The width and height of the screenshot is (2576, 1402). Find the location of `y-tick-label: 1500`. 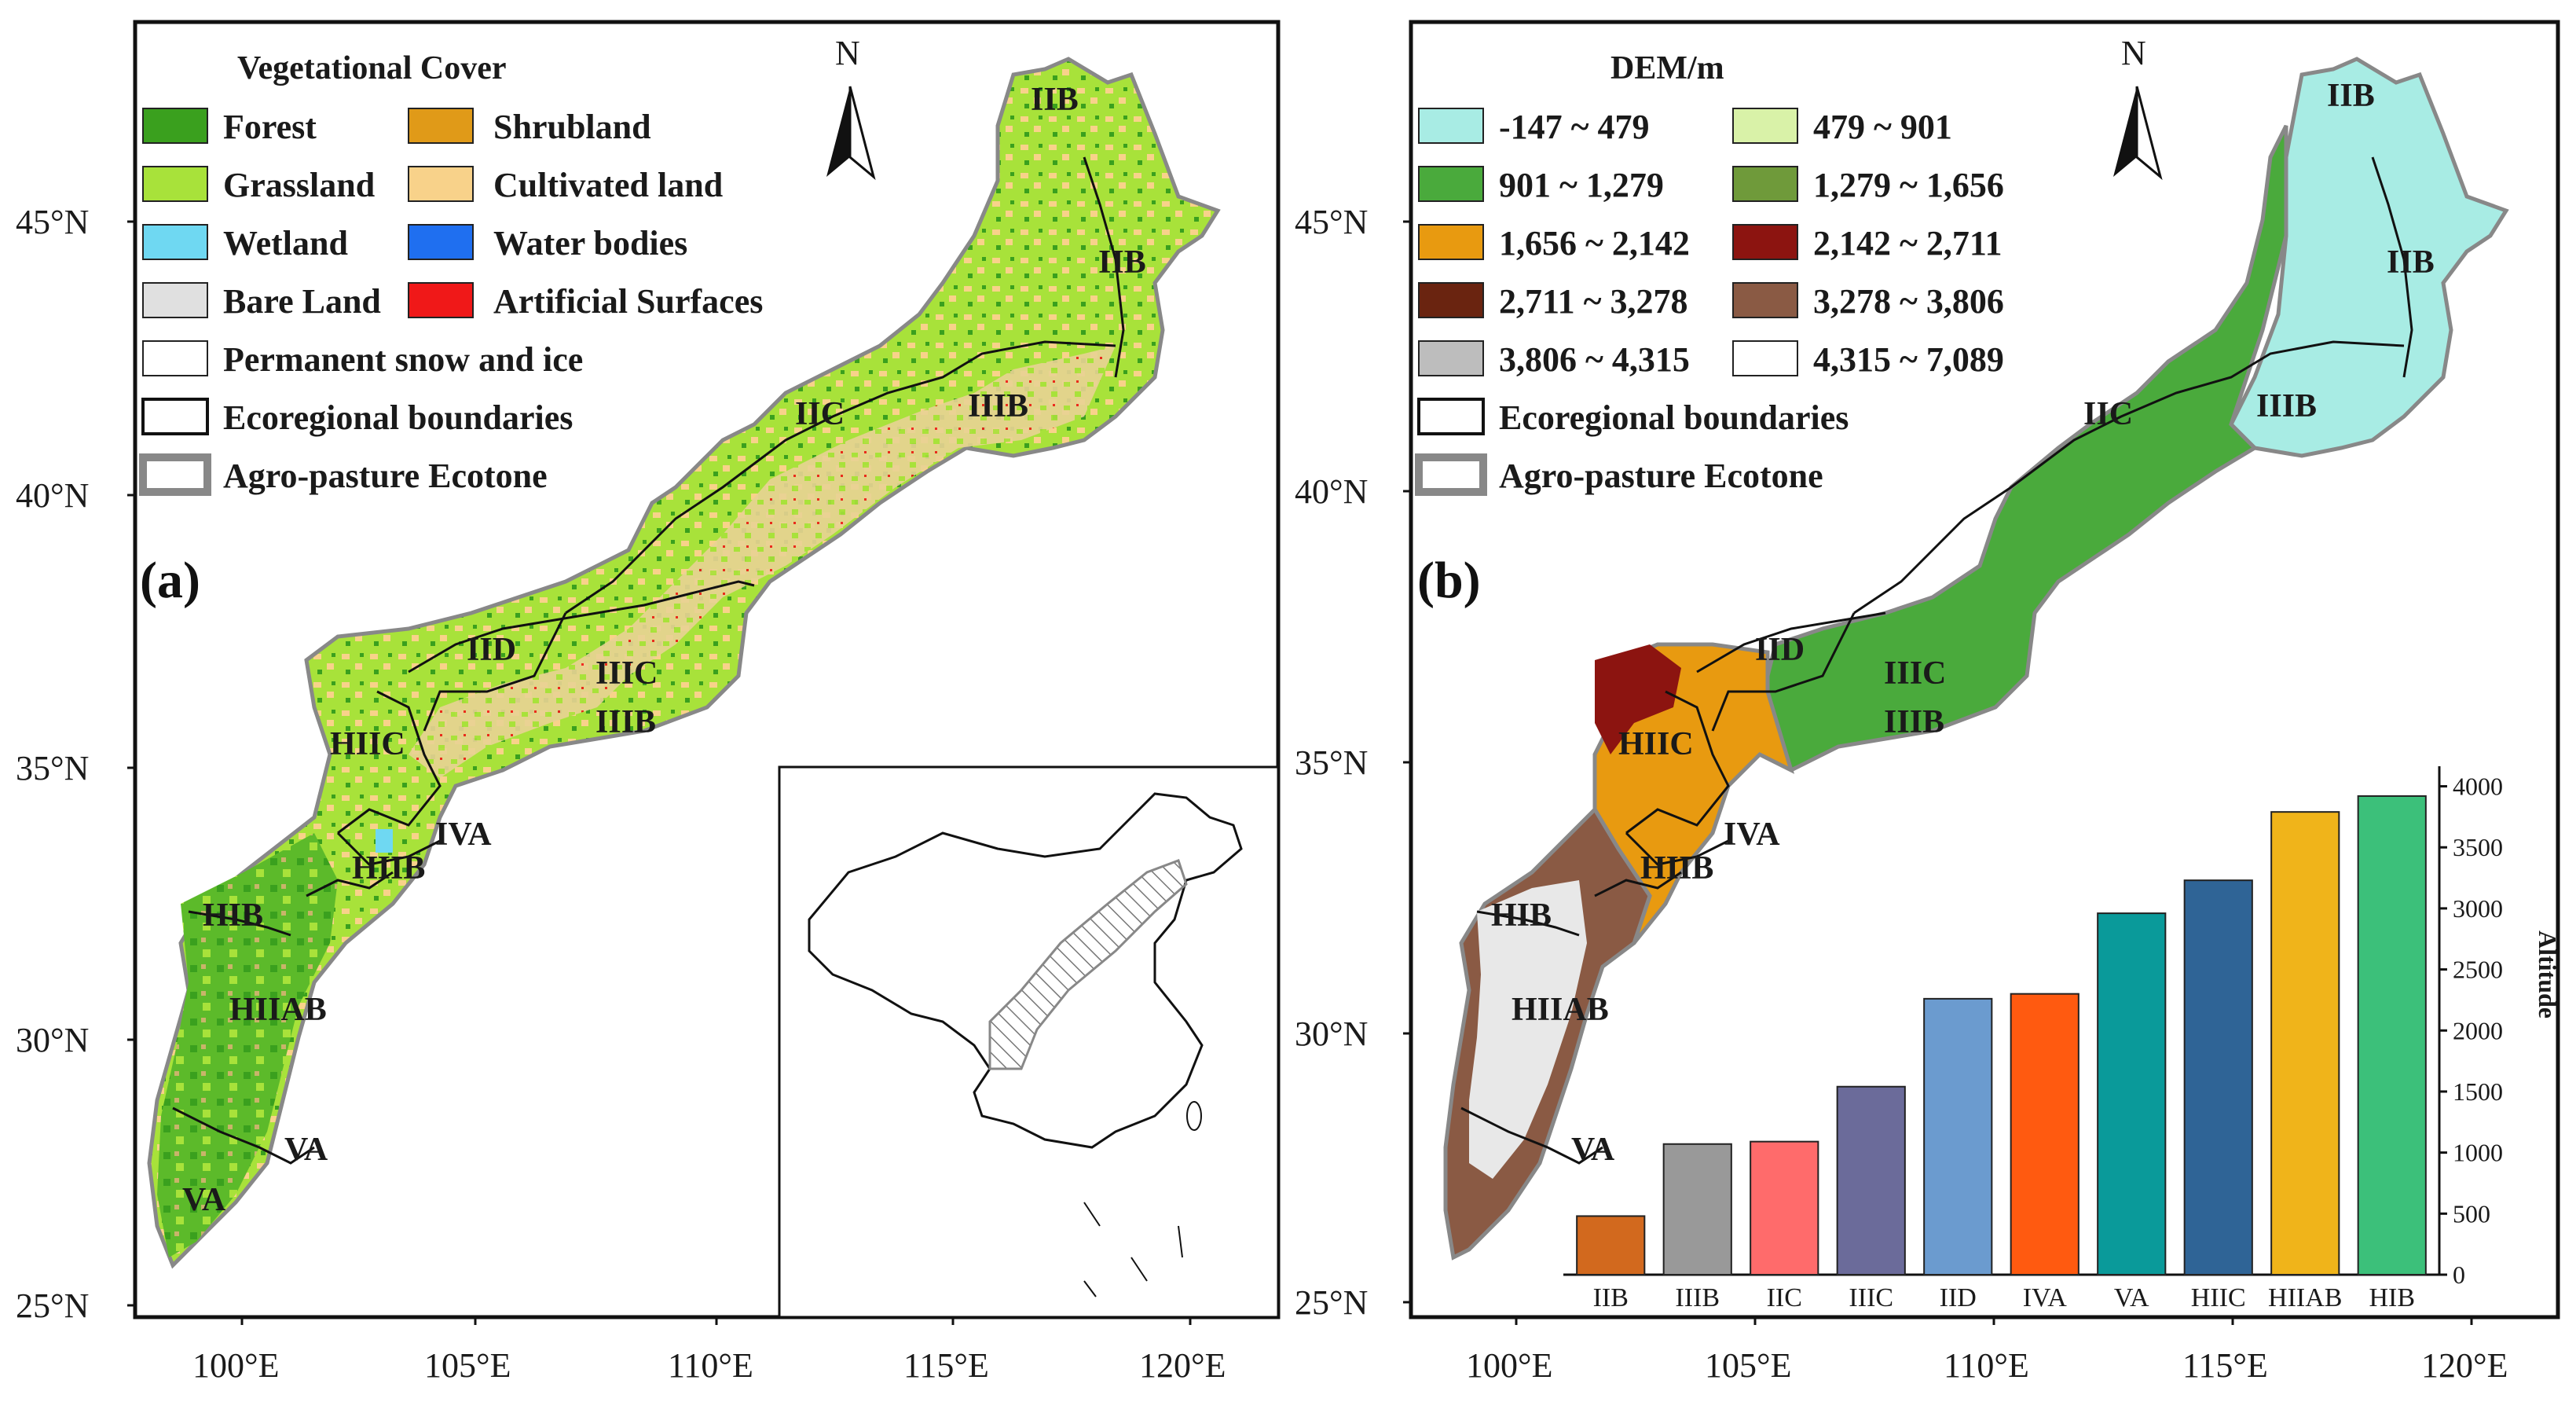

y-tick-label: 1500 is located at coordinates (2478, 1091).